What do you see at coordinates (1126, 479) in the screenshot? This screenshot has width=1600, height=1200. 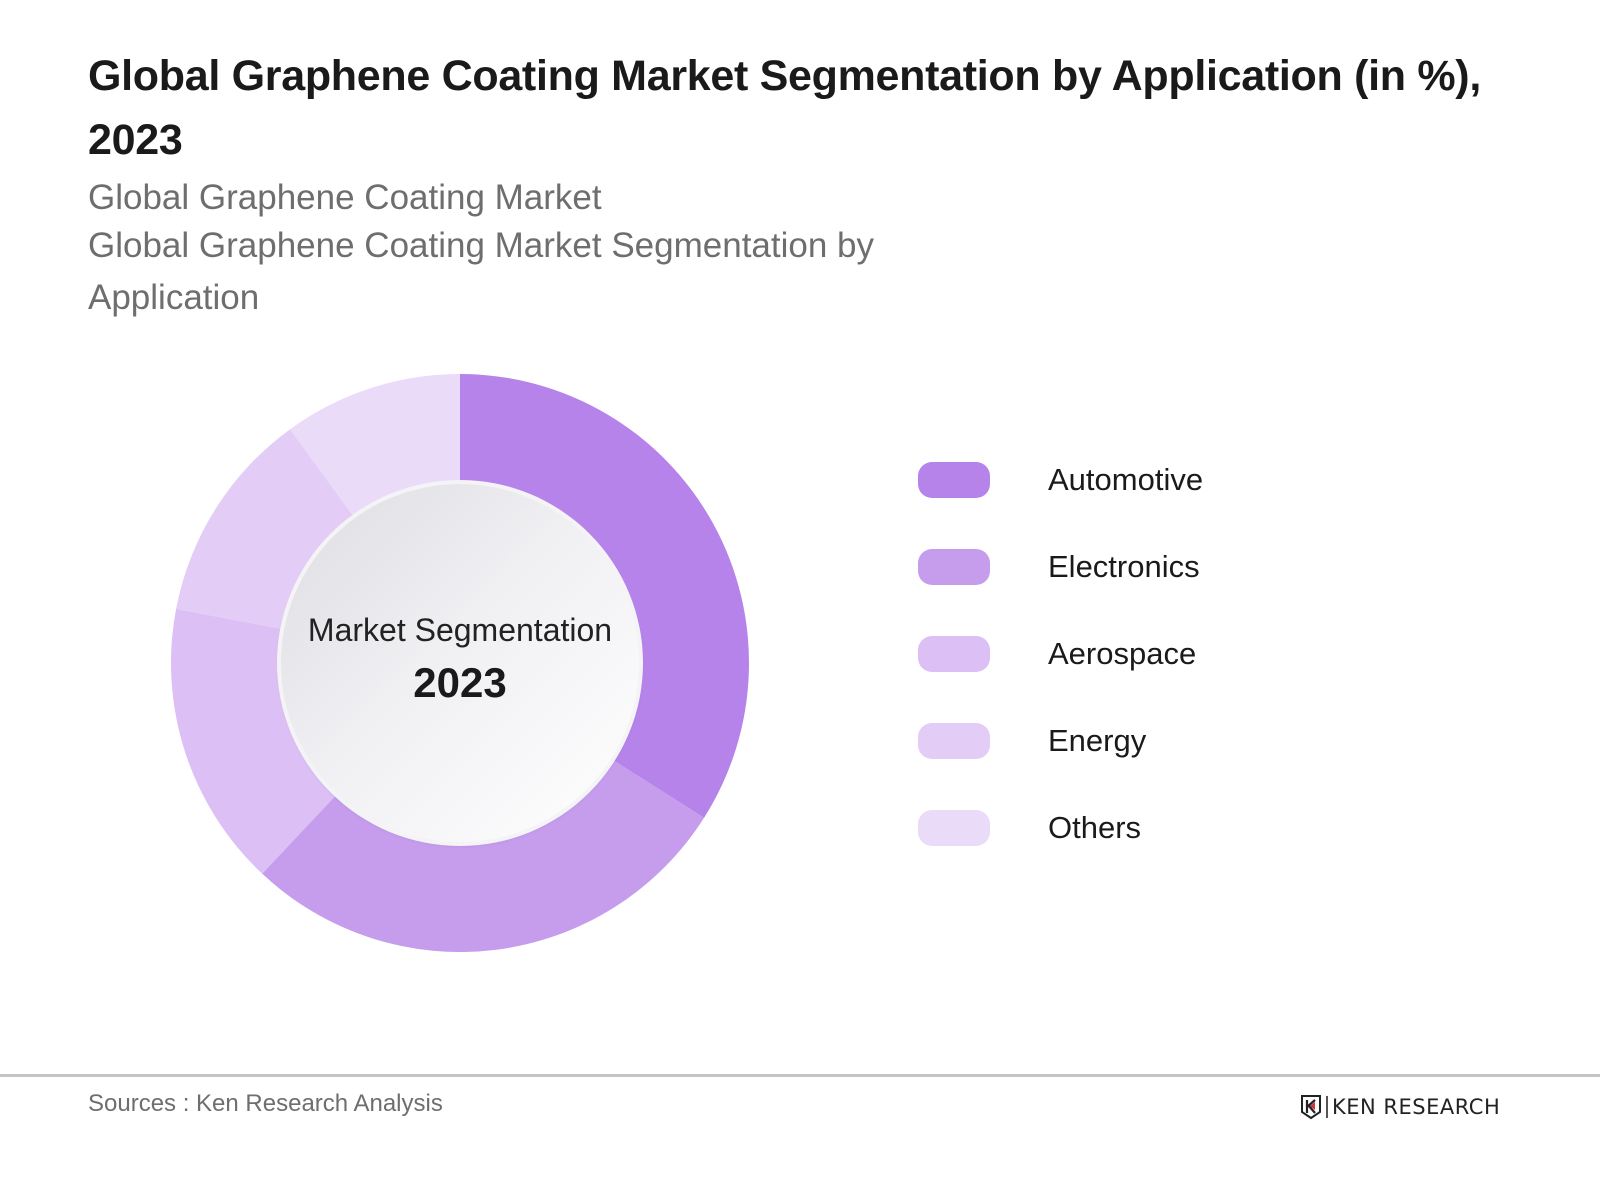 I see `legend-label: Automotive` at bounding box center [1126, 479].